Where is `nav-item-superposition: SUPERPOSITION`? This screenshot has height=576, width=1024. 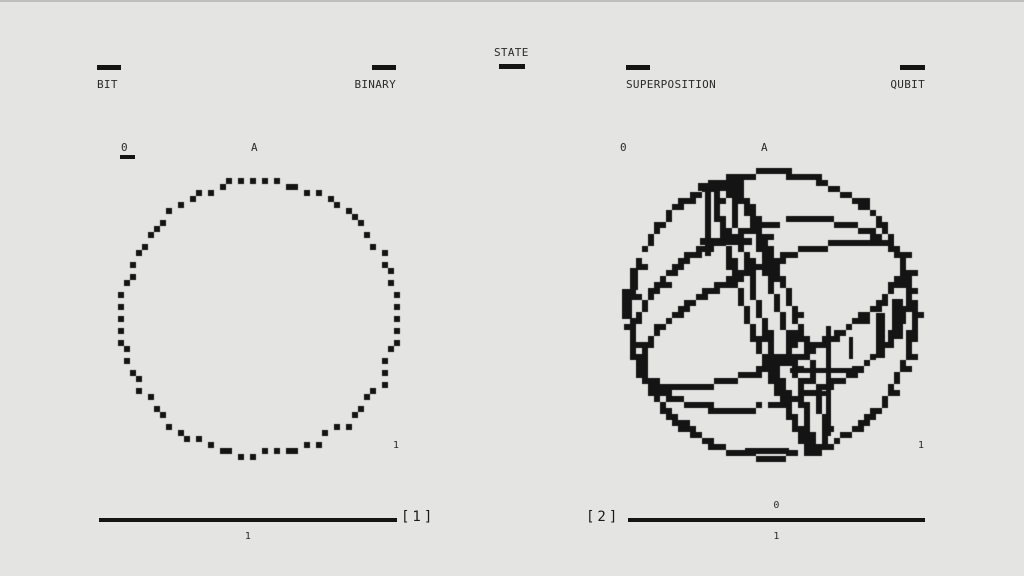
nav-item-superposition: SUPERPOSITION is located at coordinates (671, 84).